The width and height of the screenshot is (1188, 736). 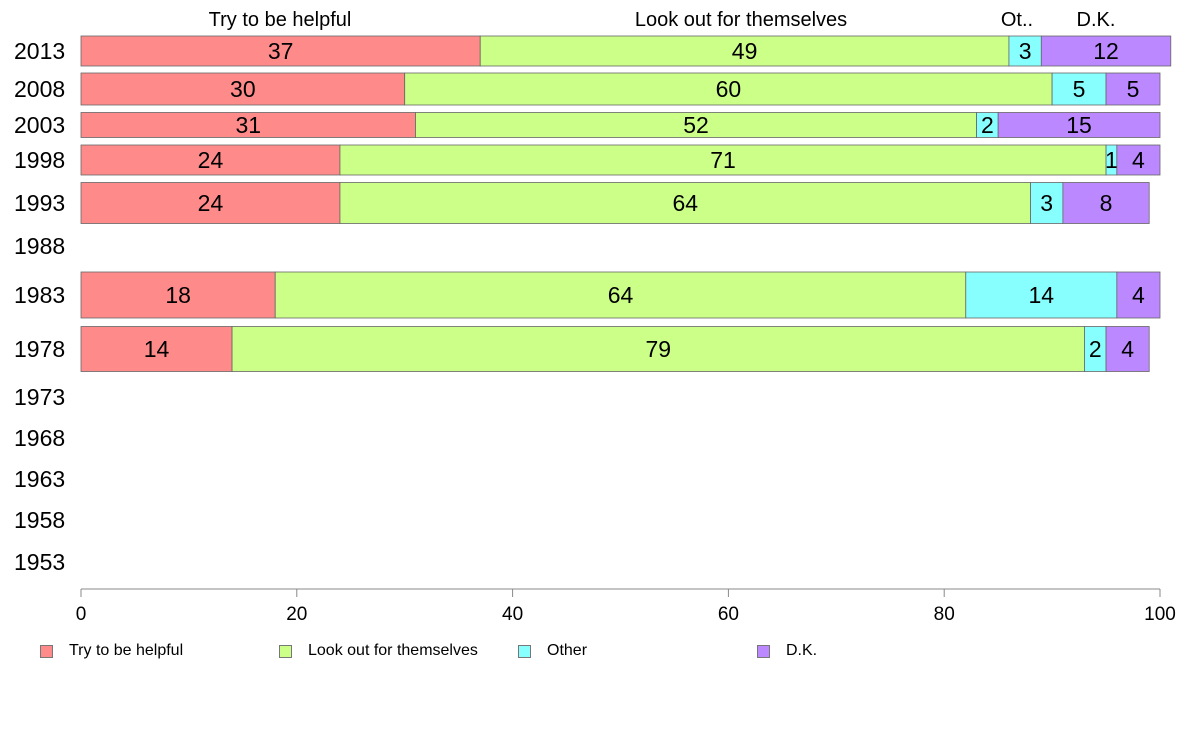 What do you see at coordinates (39, 397) in the screenshot?
I see `year-label-1973: 1973` at bounding box center [39, 397].